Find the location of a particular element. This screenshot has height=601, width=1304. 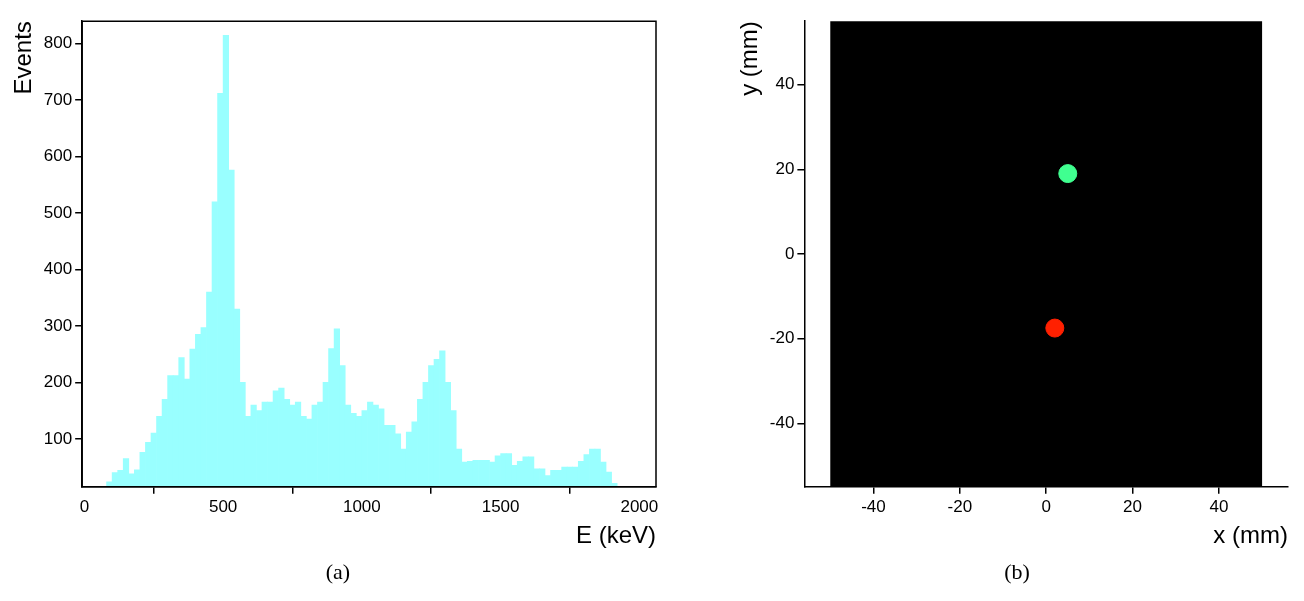

x-tick-label: 20 is located at coordinates (1133, 506).